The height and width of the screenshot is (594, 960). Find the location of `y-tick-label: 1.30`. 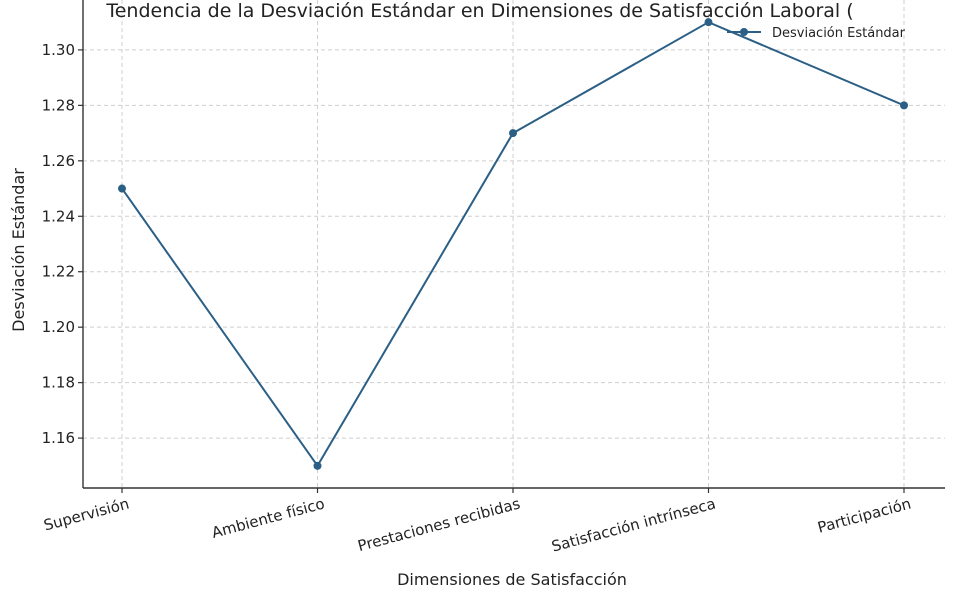

y-tick-label: 1.30 is located at coordinates (58, 50).